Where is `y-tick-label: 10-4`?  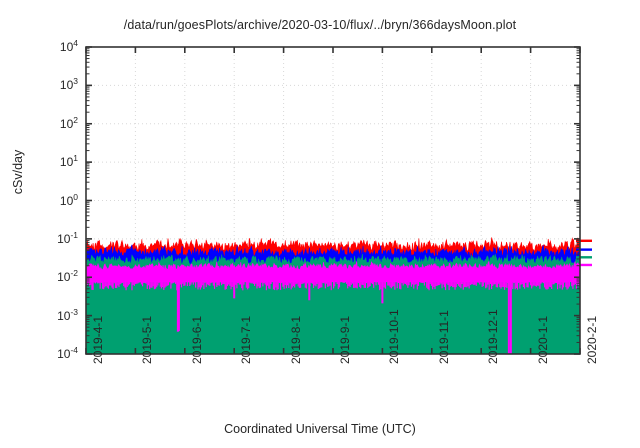 y-tick-label: 10-4 is located at coordinates (56, 353).